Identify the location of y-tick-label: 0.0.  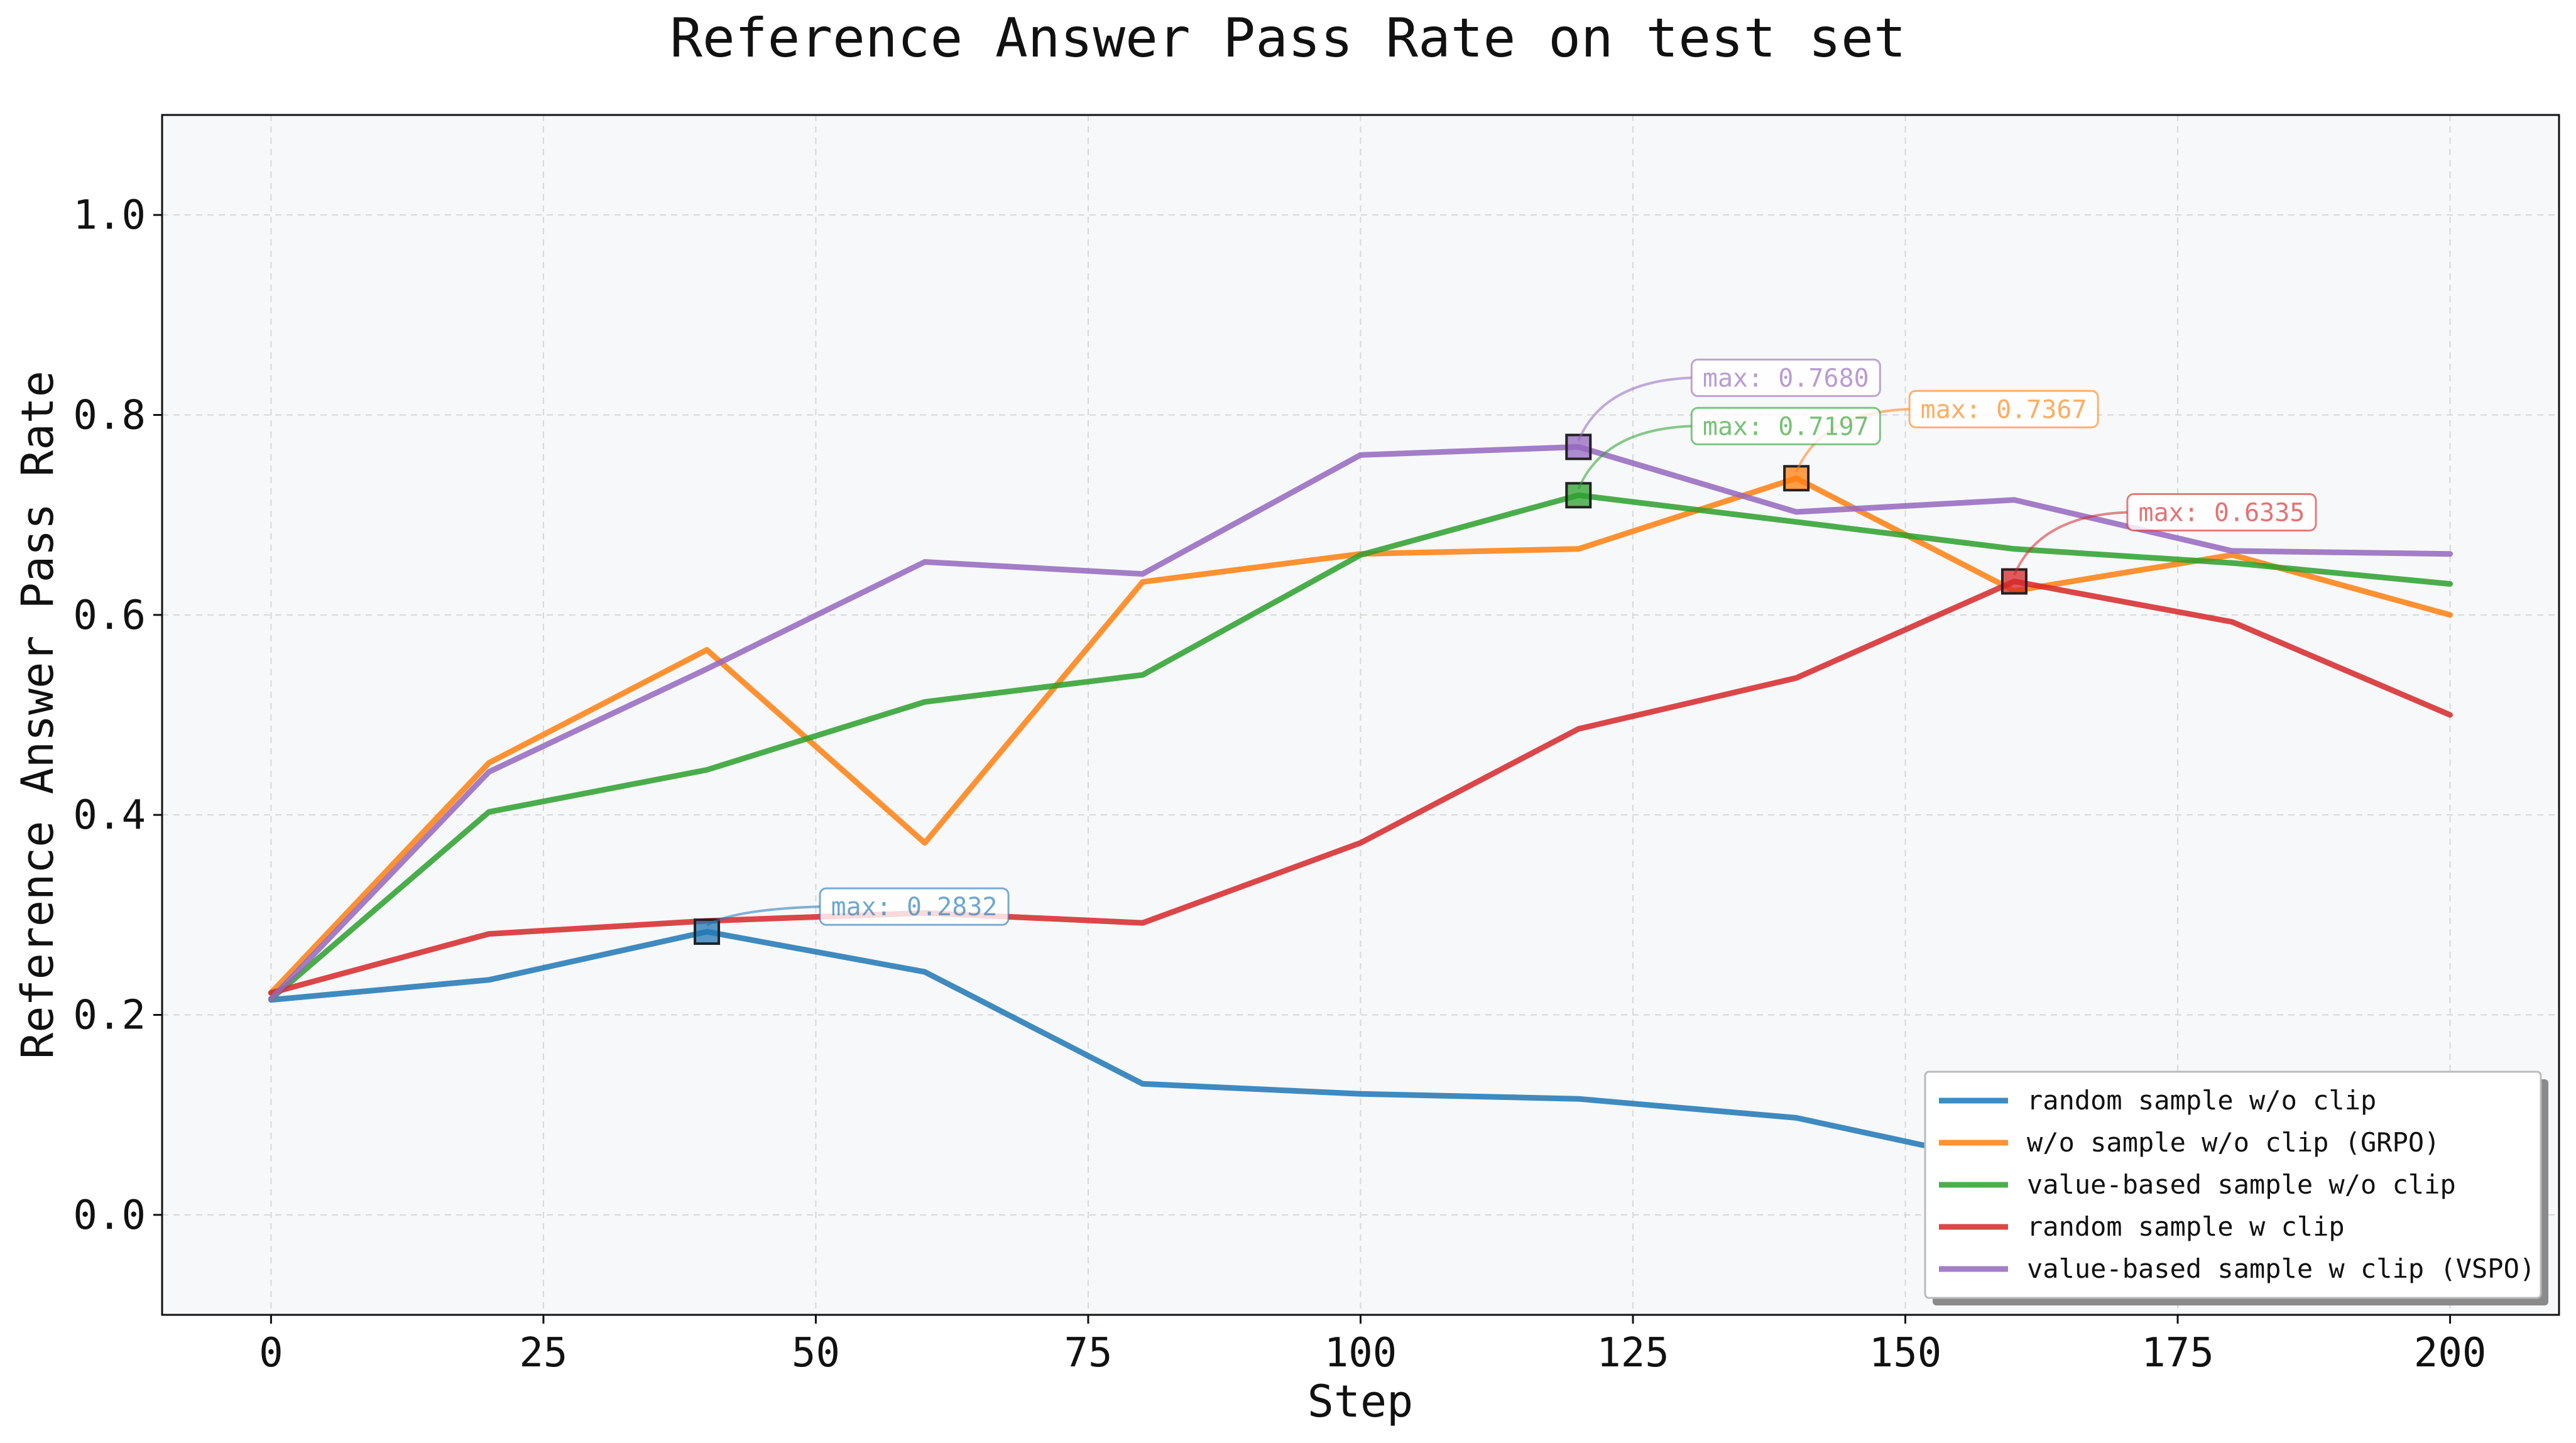
(110, 1215).